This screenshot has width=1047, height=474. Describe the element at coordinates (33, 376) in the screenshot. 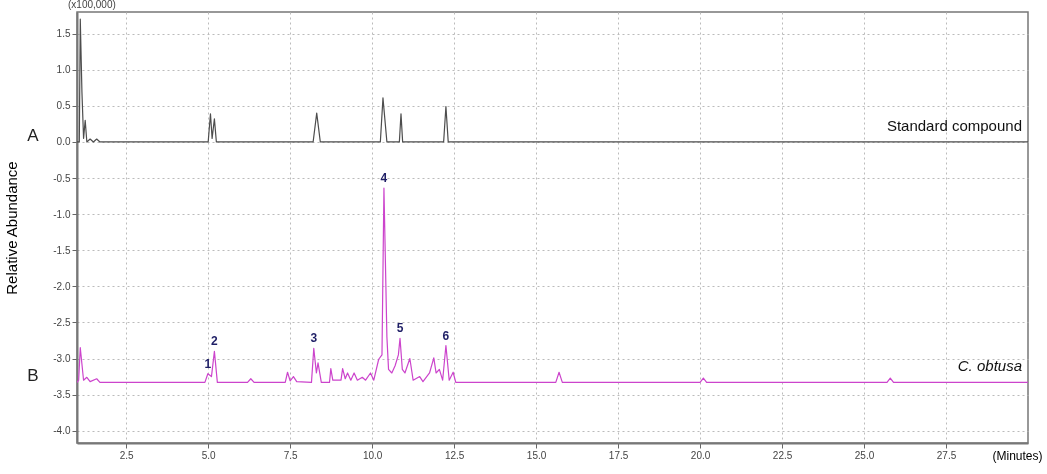

I see `text: B` at that location.